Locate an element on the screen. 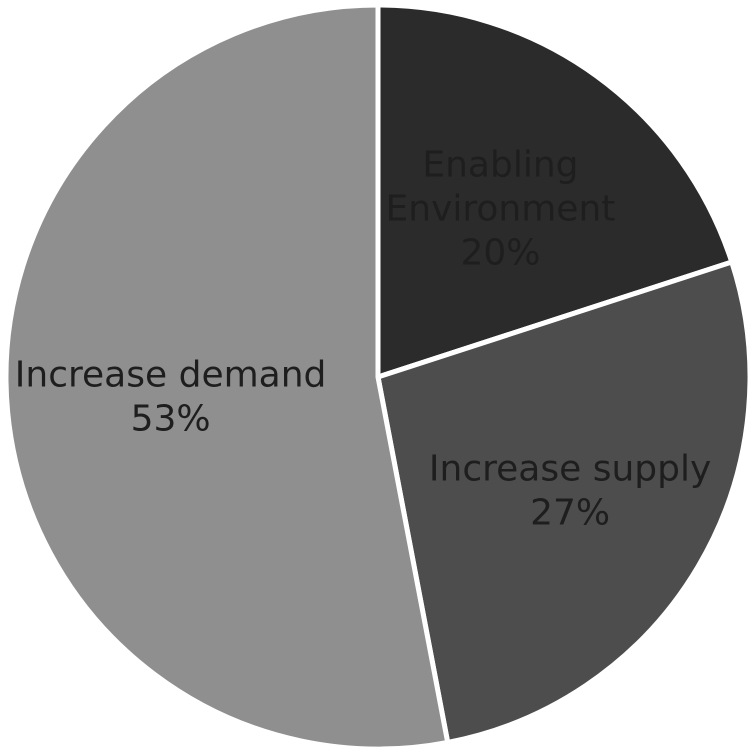 The image size is (750, 752). slice-label-increase-supply: Increase supply 27% is located at coordinates (570, 491).